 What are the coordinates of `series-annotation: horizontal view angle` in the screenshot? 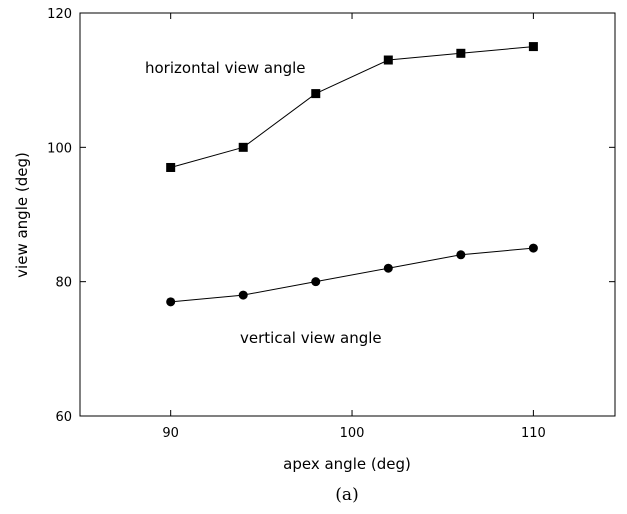 It's located at (225, 68).